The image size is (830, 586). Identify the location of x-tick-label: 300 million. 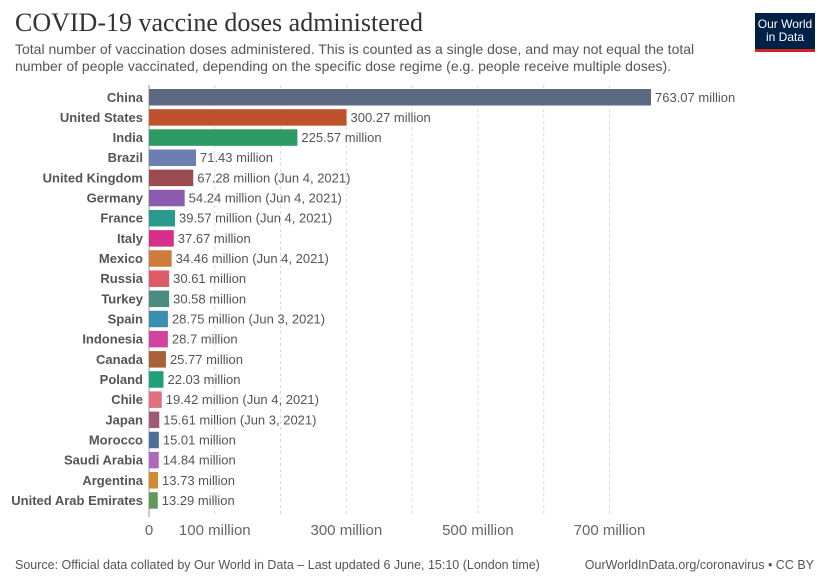
(347, 530).